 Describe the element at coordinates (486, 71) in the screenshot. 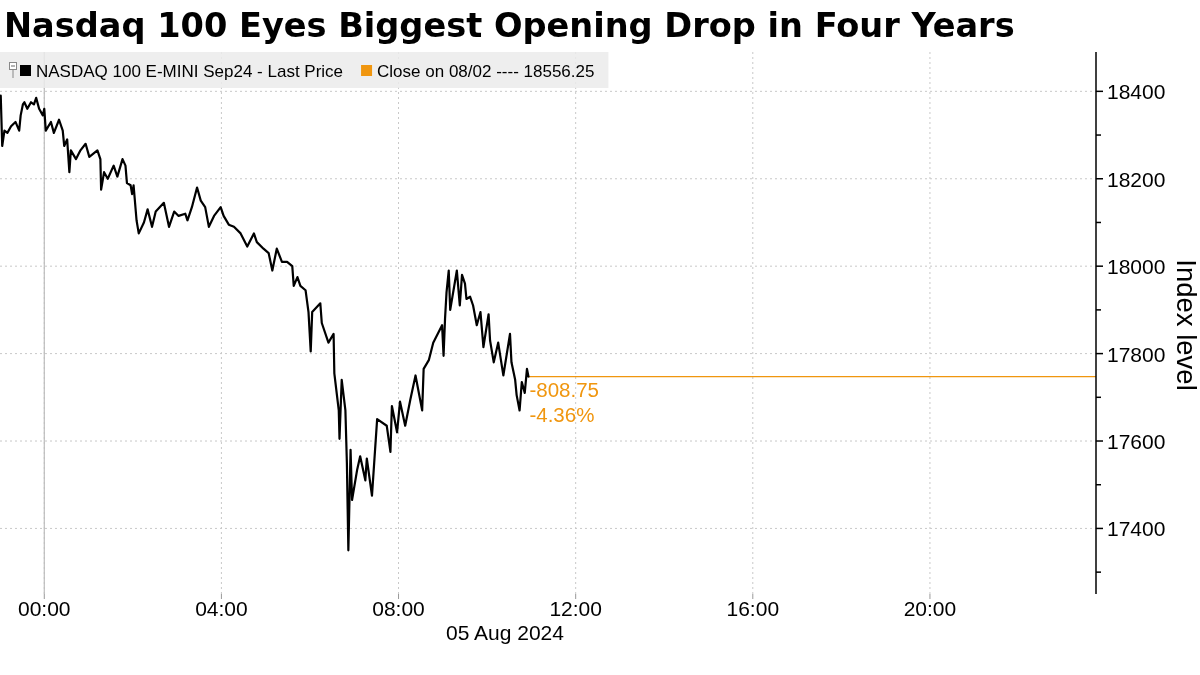

I see `legend-label: Close on 08/02 ---- 18556.25` at that location.